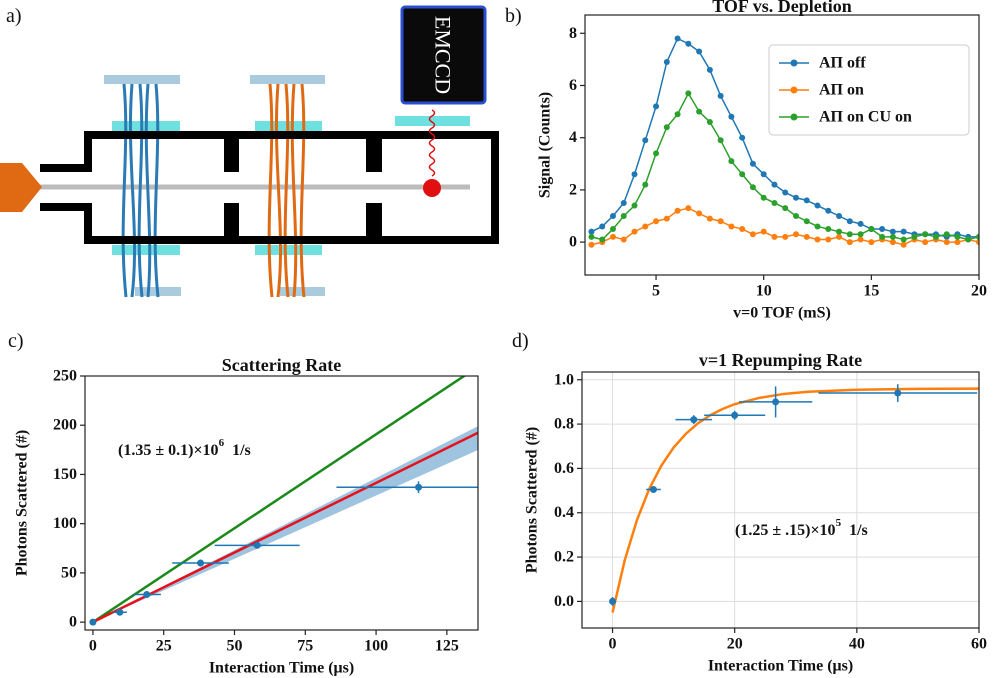 The width and height of the screenshot is (995, 678). I want to click on x-axis-label: Interaction Time (μs), so click(281, 668).